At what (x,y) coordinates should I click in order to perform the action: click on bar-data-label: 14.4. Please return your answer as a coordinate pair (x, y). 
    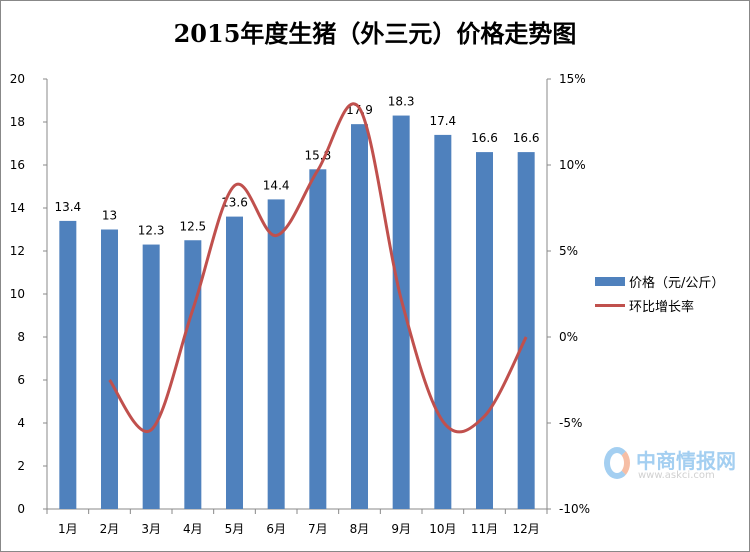
    Looking at the image, I should click on (276, 185).